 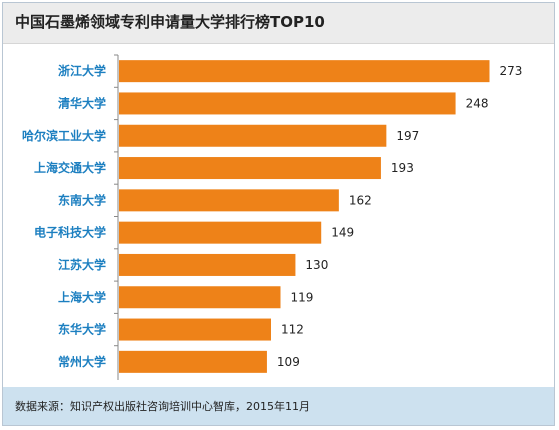 What do you see at coordinates (407, 136) in the screenshot?
I see `value-label: 197` at bounding box center [407, 136].